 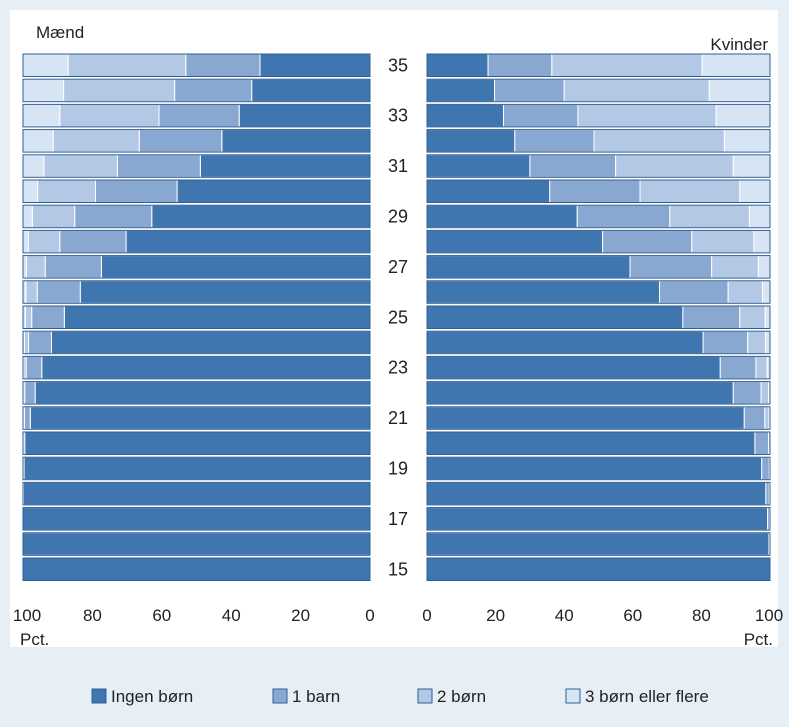 What do you see at coordinates (461, 696) in the screenshot?
I see `legend-label-3: 2 børn` at bounding box center [461, 696].